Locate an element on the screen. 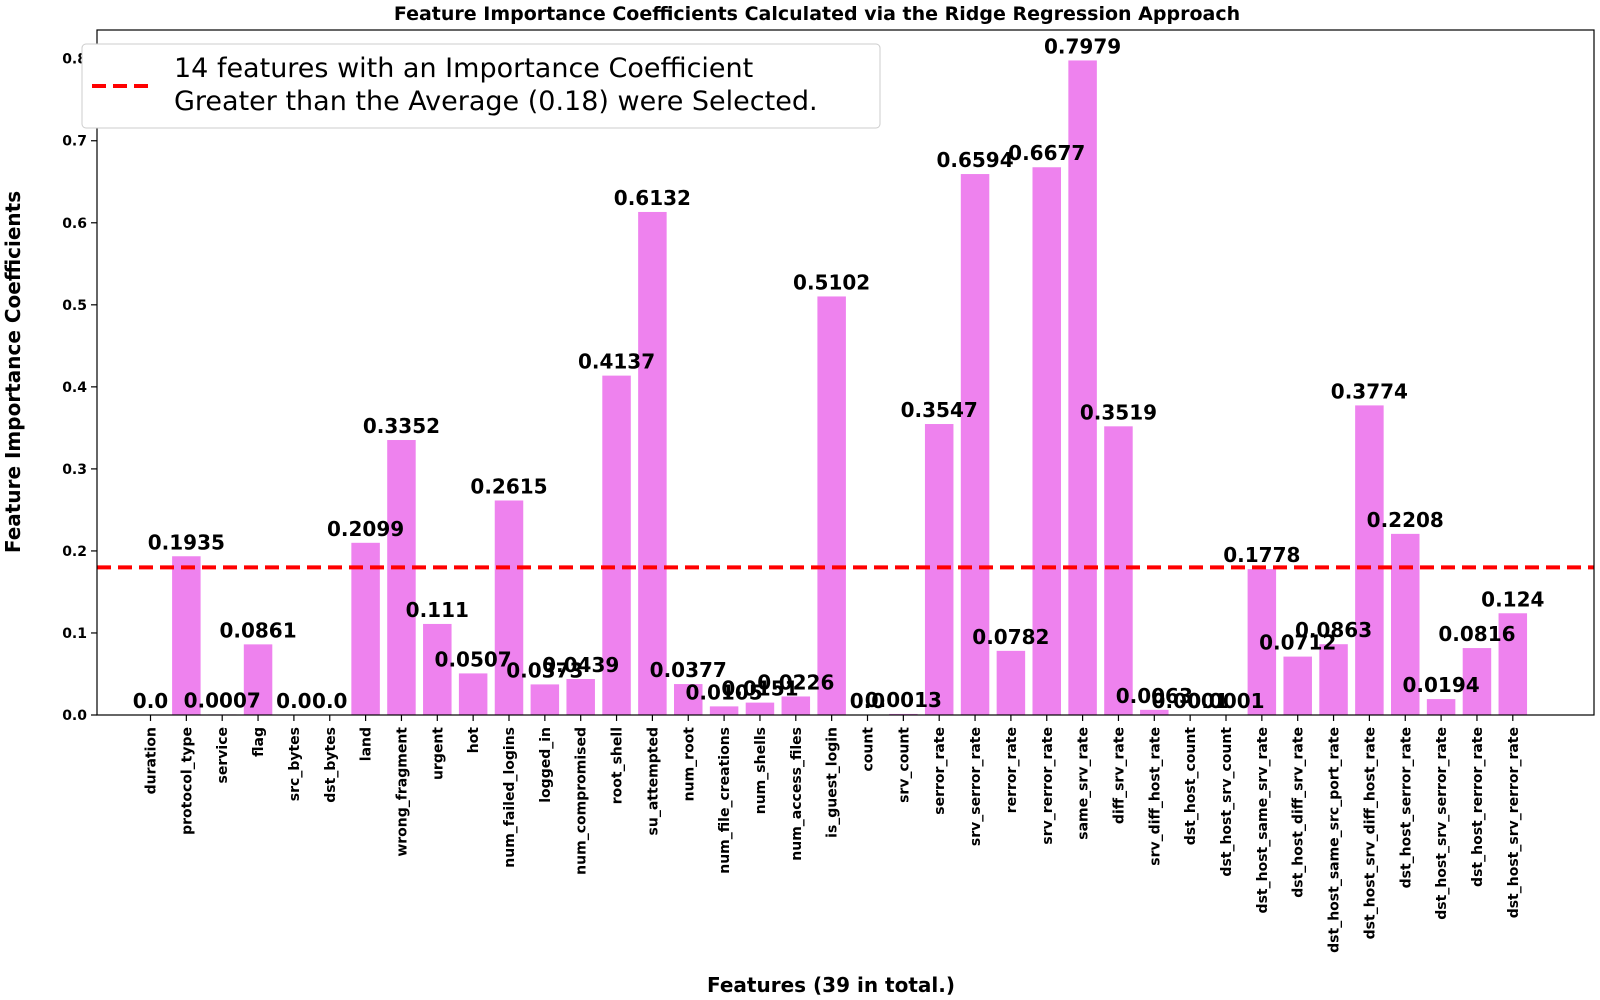  x-tick-label: dst_host_srv_serror_rate is located at coordinates (1442, 823).